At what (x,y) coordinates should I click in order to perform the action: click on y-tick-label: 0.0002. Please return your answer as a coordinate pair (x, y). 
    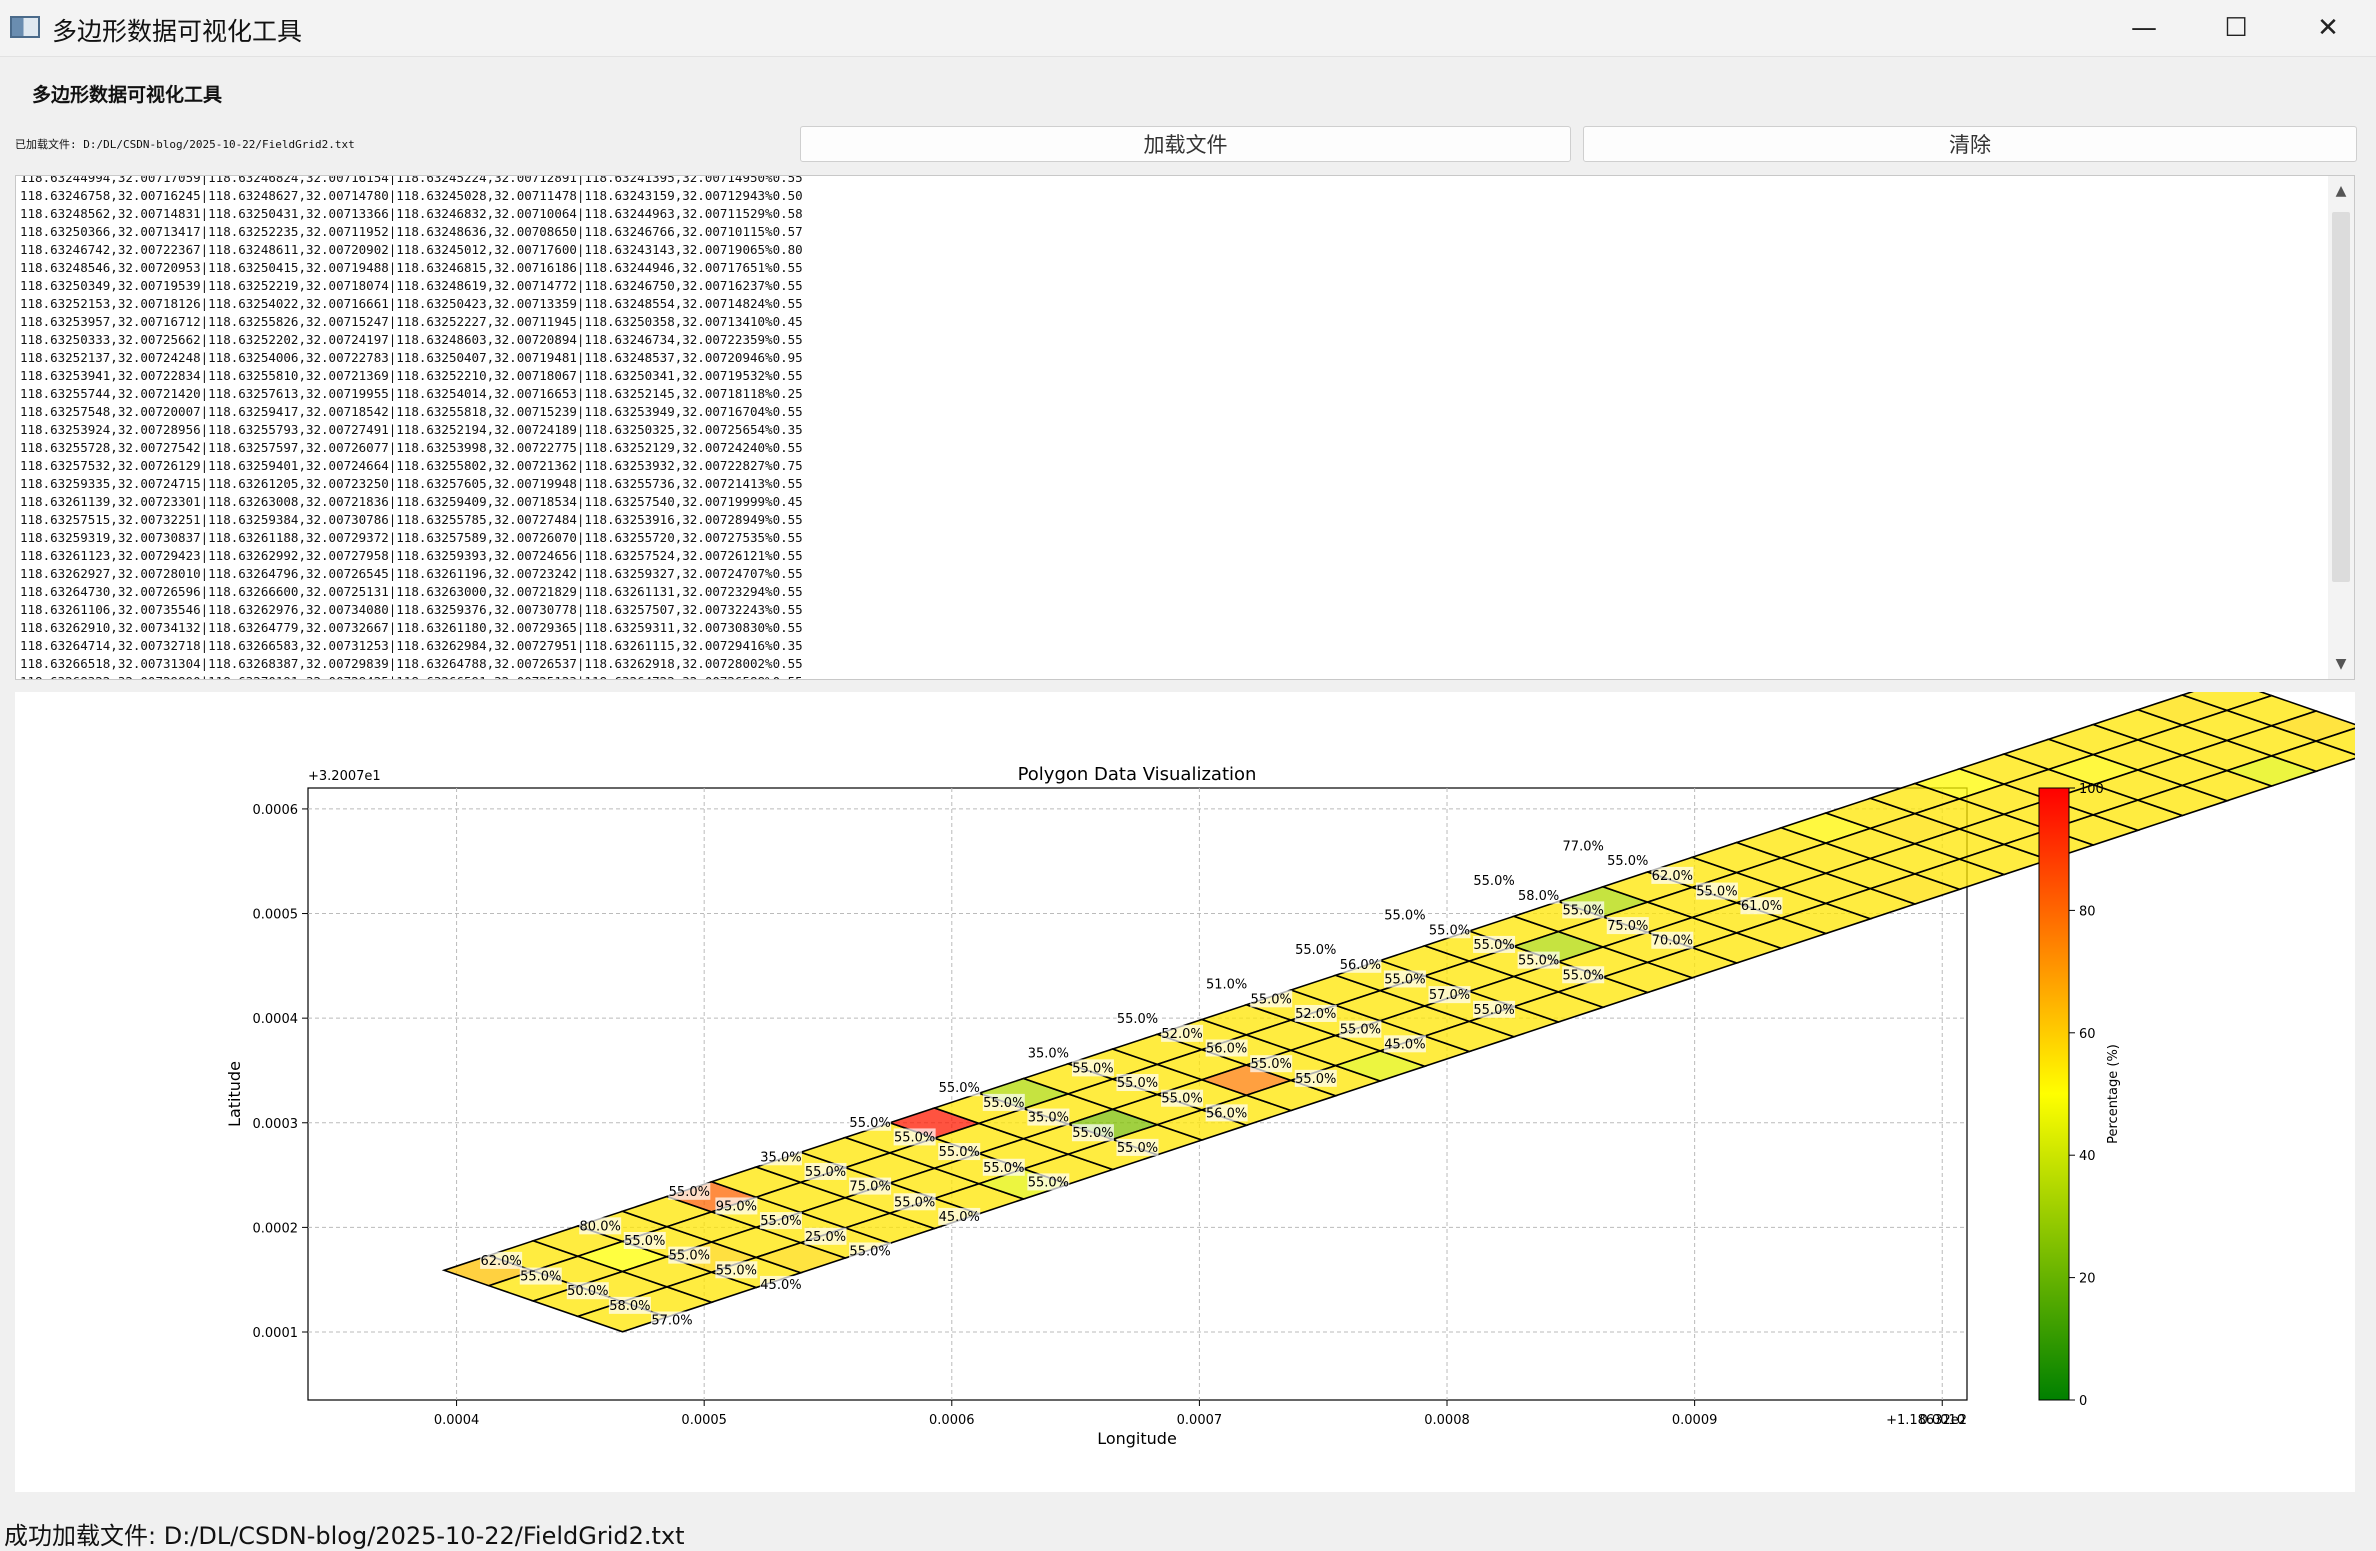
    Looking at the image, I should click on (276, 1228).